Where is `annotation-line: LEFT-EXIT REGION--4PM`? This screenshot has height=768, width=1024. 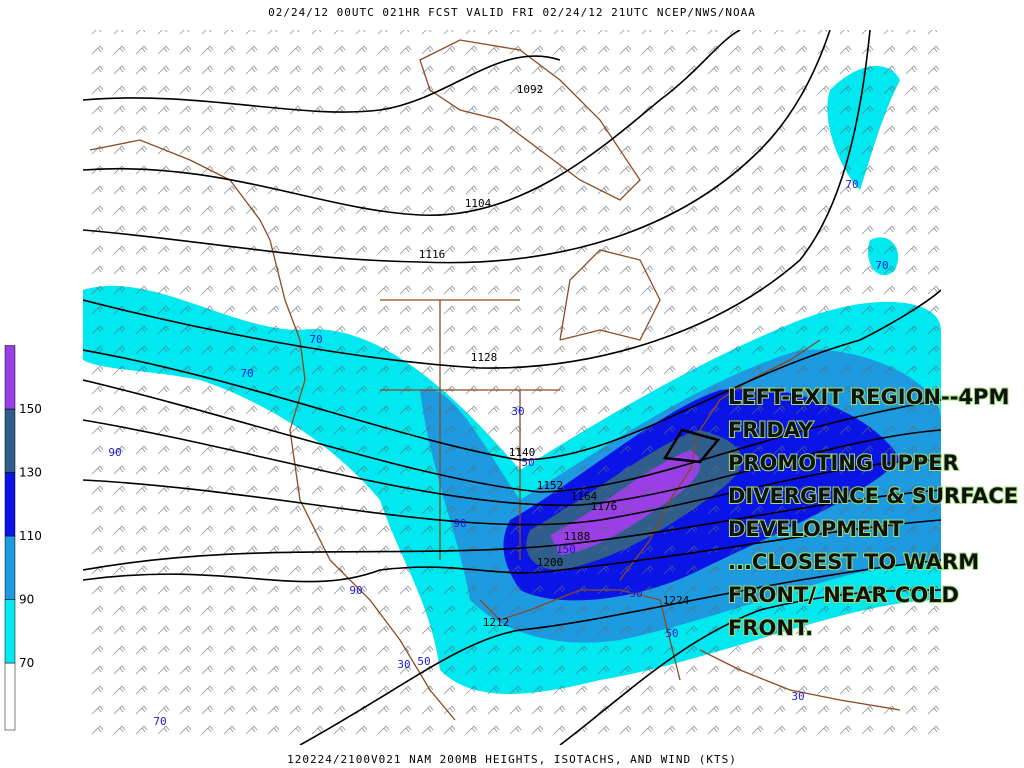
annotation-line: LEFT-EXIT REGION--4PM is located at coordinates (868, 397).